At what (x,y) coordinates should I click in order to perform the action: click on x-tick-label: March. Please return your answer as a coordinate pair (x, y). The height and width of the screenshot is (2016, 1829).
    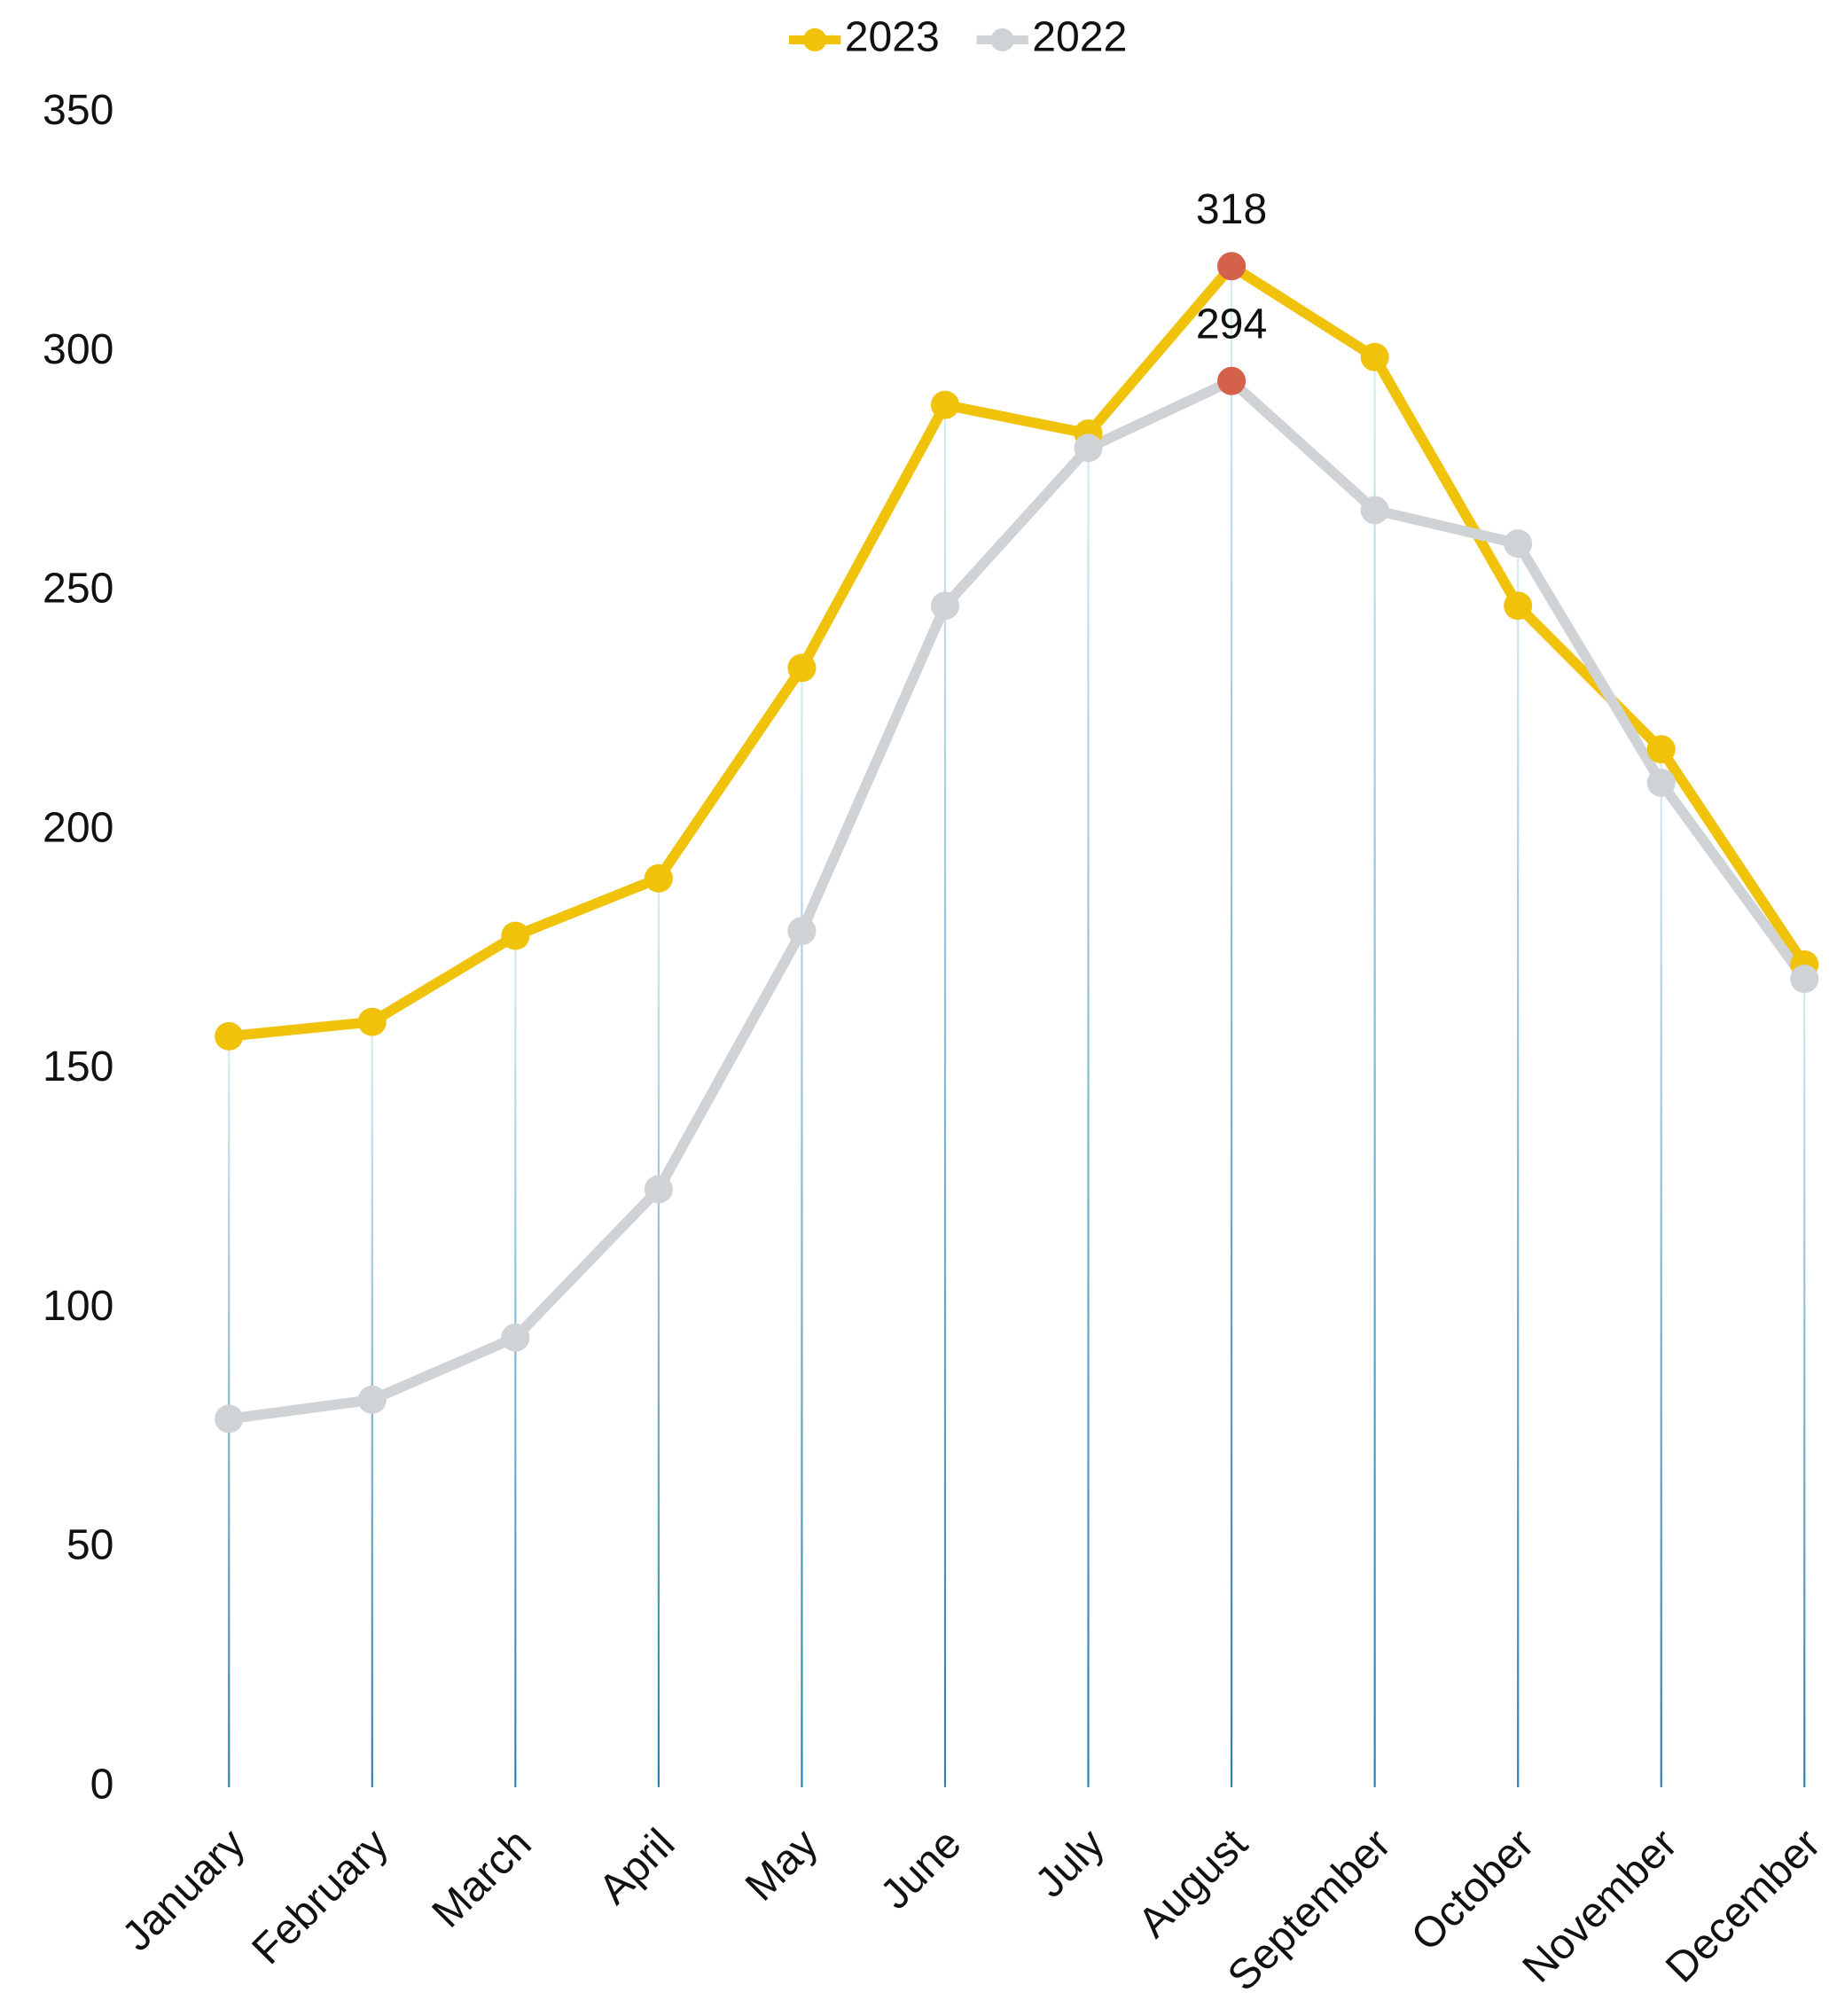
    Looking at the image, I should click on (483, 1878).